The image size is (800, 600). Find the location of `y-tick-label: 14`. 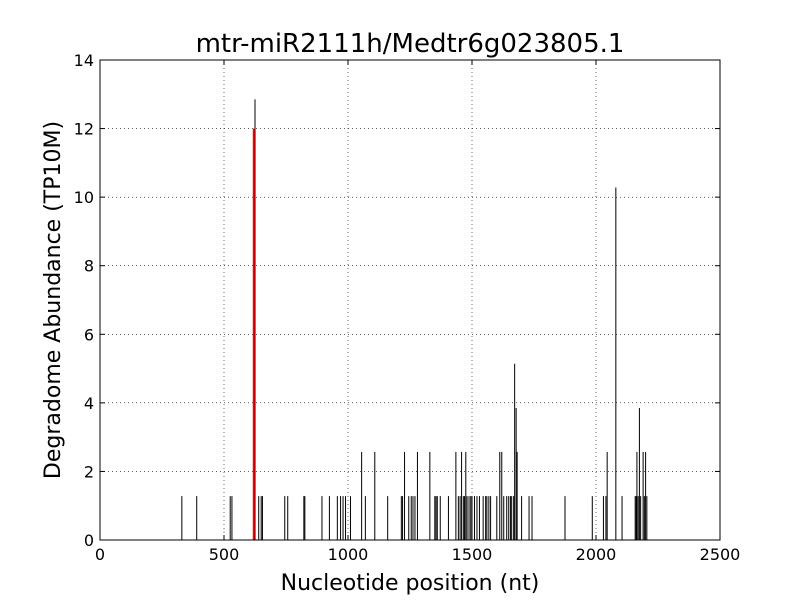

y-tick-label: 14 is located at coordinates (84, 60).